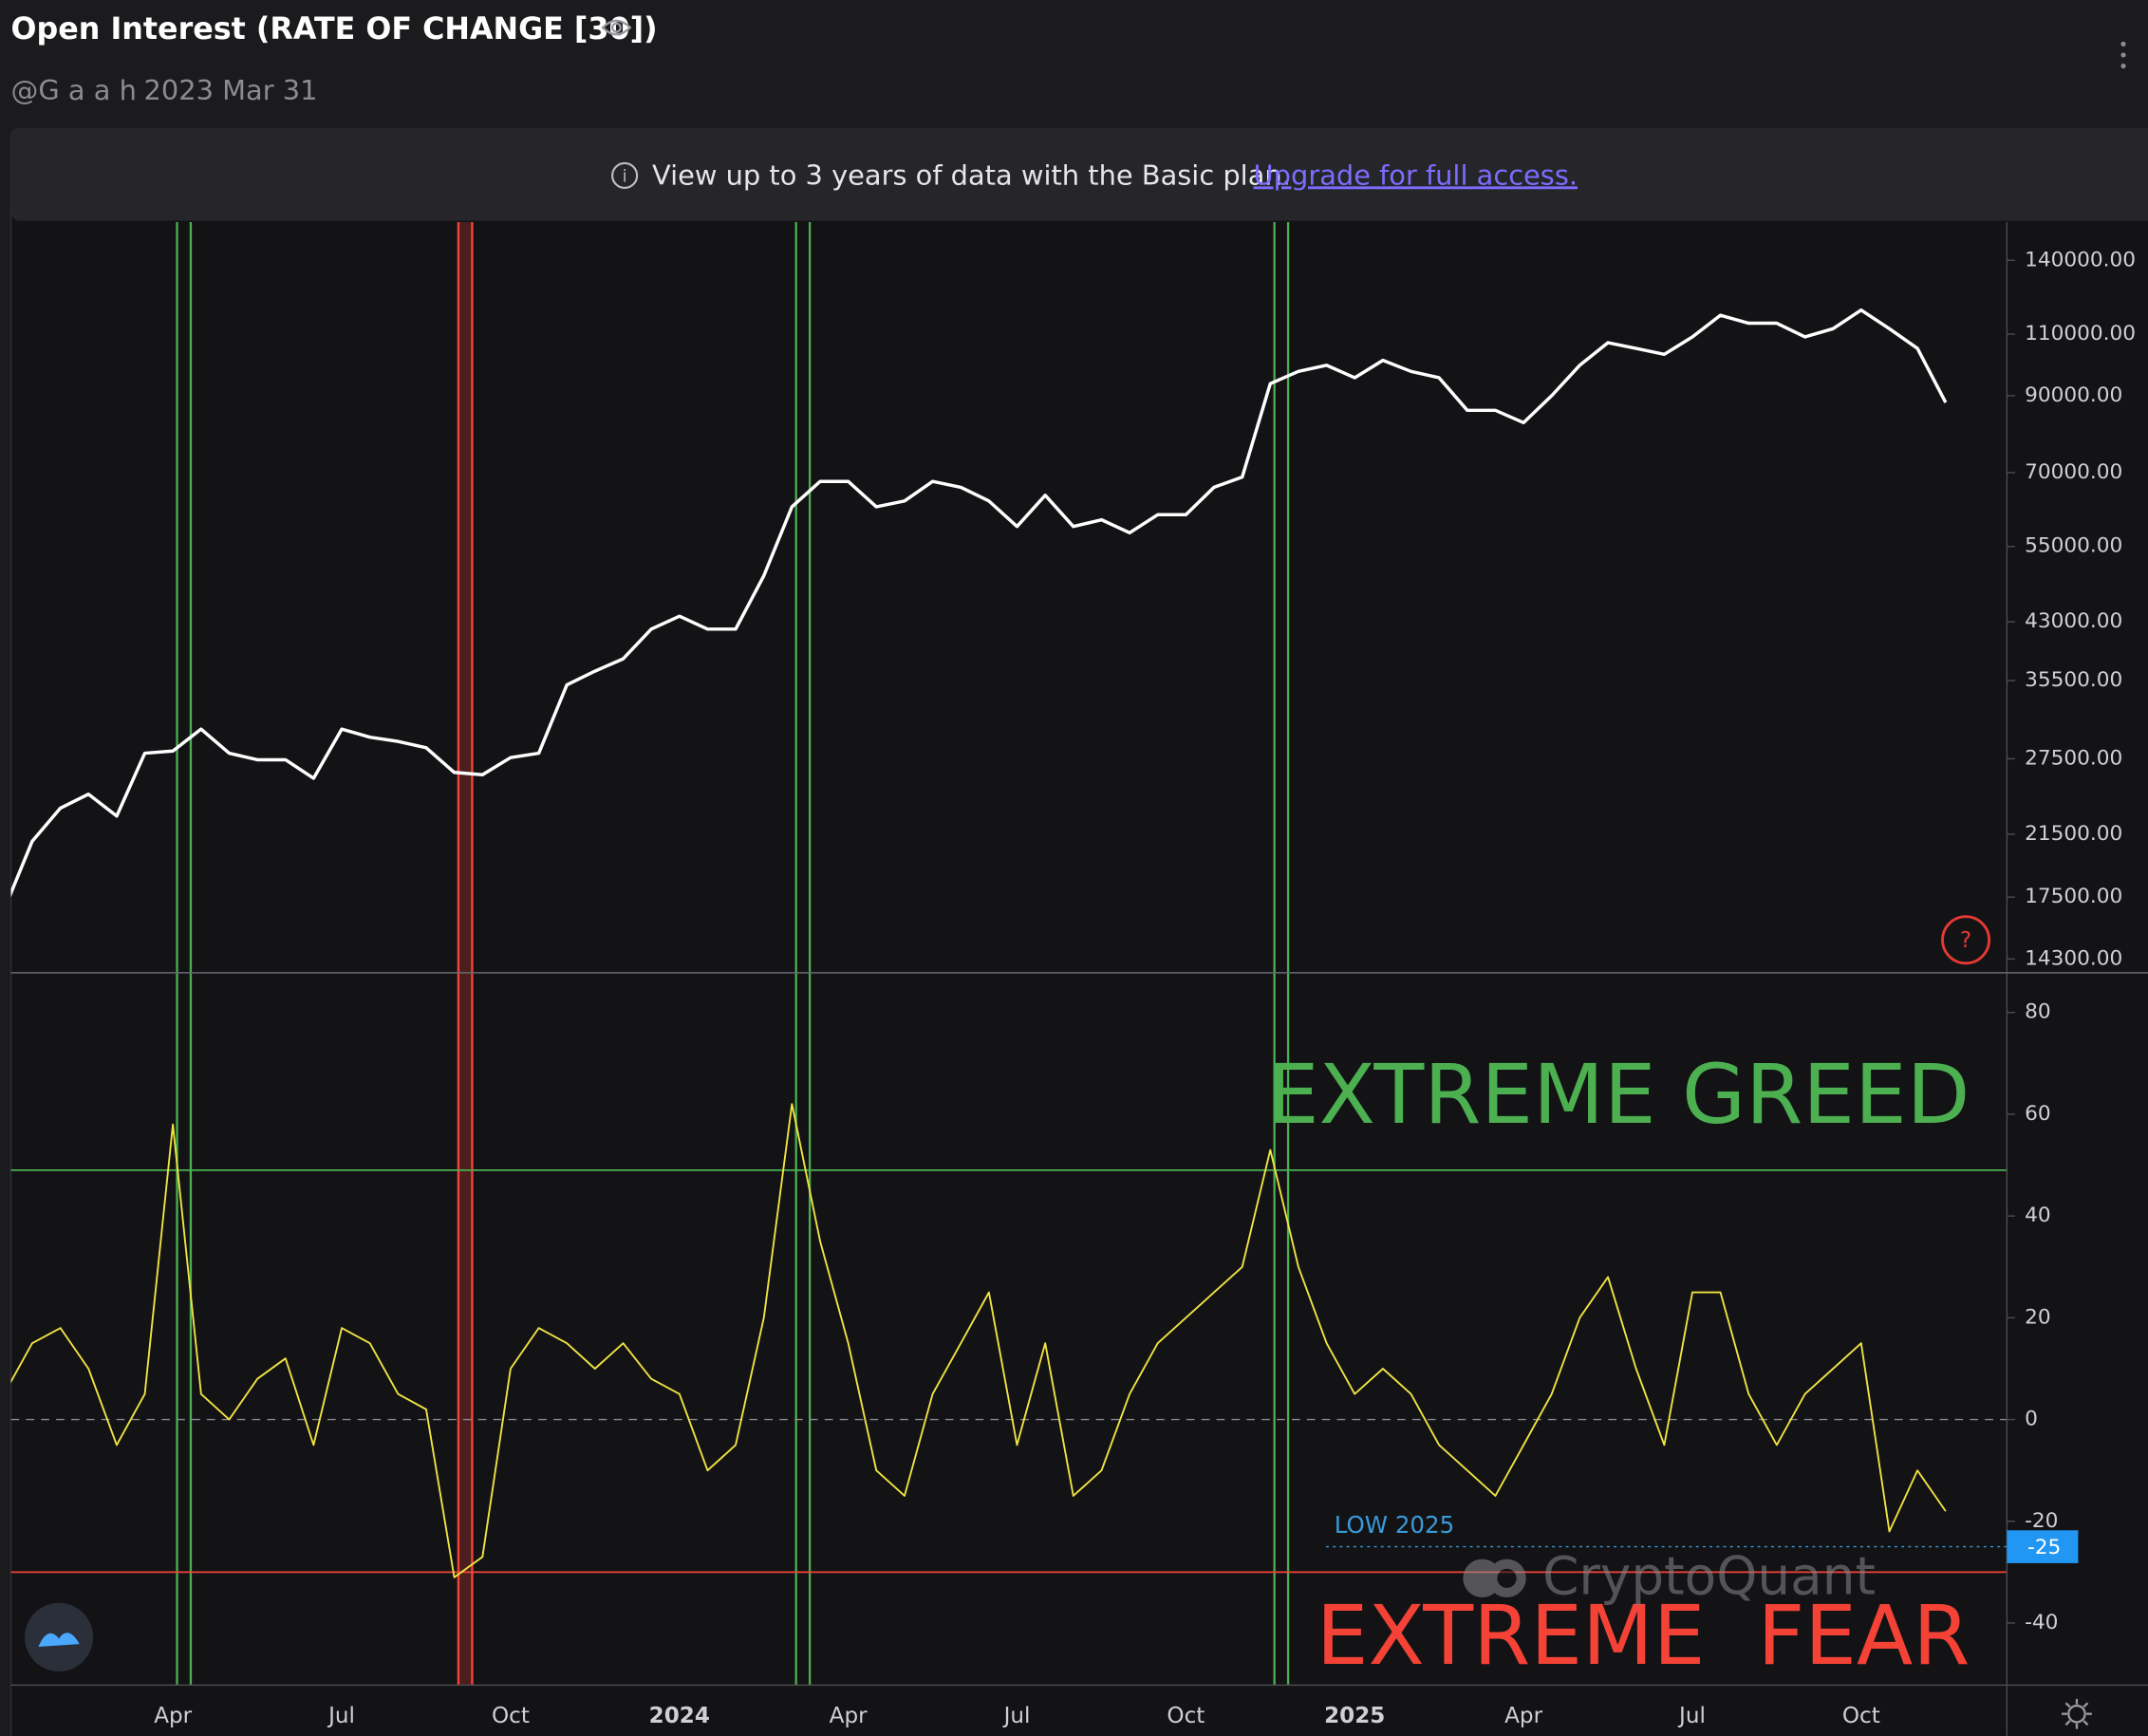  I want to click on y-tick-label: 55000.00, so click(2073, 546).